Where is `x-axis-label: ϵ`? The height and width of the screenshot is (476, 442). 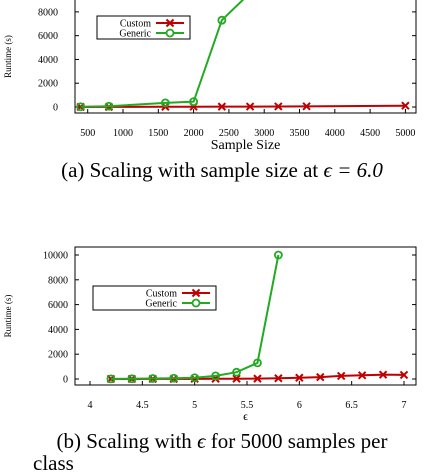
x-axis-label: ϵ is located at coordinates (245, 416).